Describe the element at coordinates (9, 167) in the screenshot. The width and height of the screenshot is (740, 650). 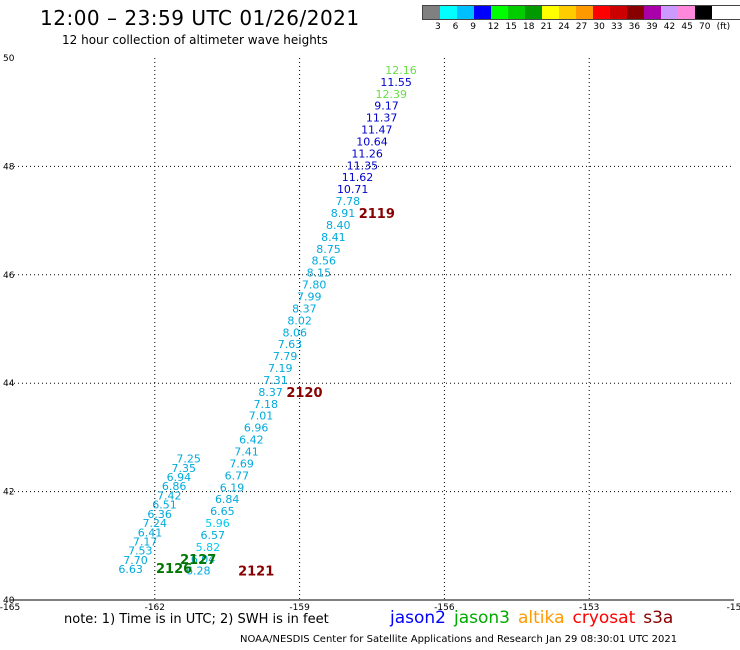
I see `lat-tick-label: 48` at that location.